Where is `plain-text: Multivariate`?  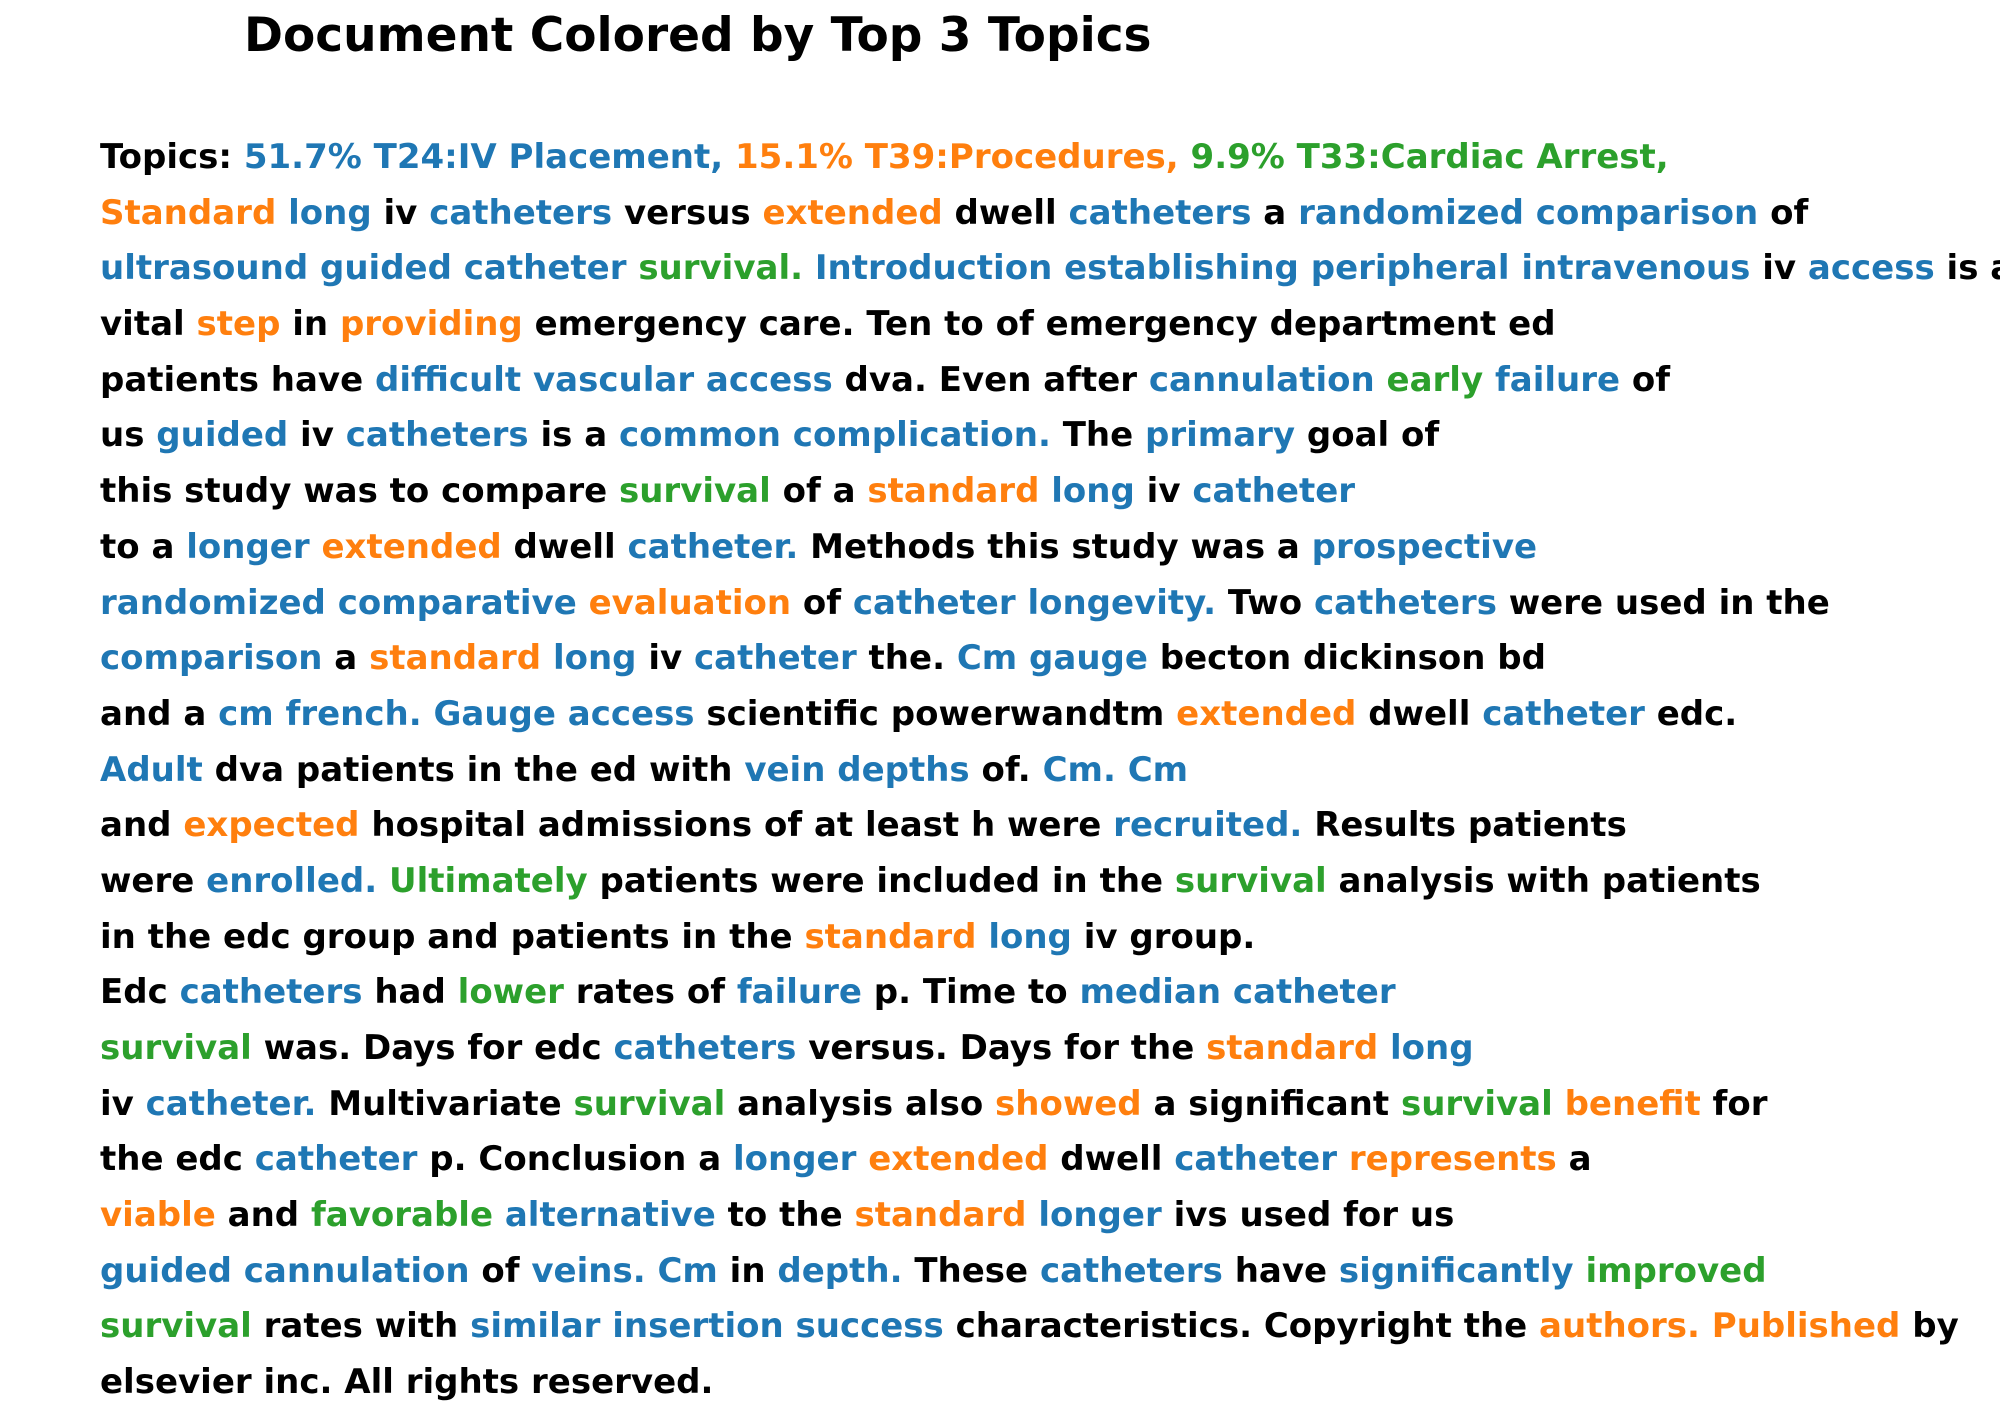
plain-text: Multivariate is located at coordinates (445, 1103).